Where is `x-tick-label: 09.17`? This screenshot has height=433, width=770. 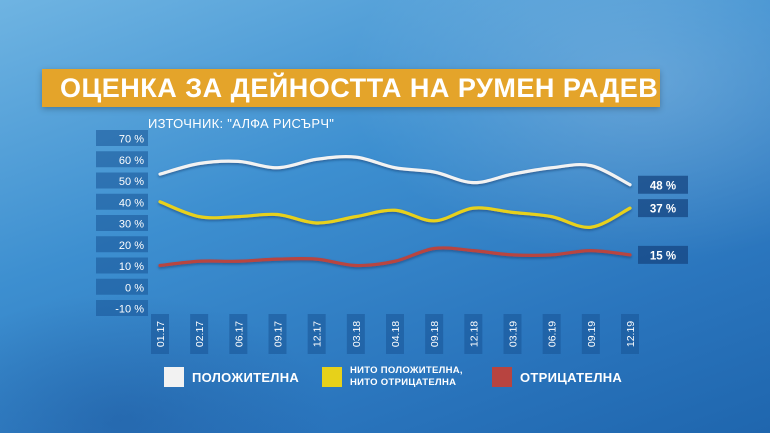 x-tick-label: 09.17 is located at coordinates (279, 334).